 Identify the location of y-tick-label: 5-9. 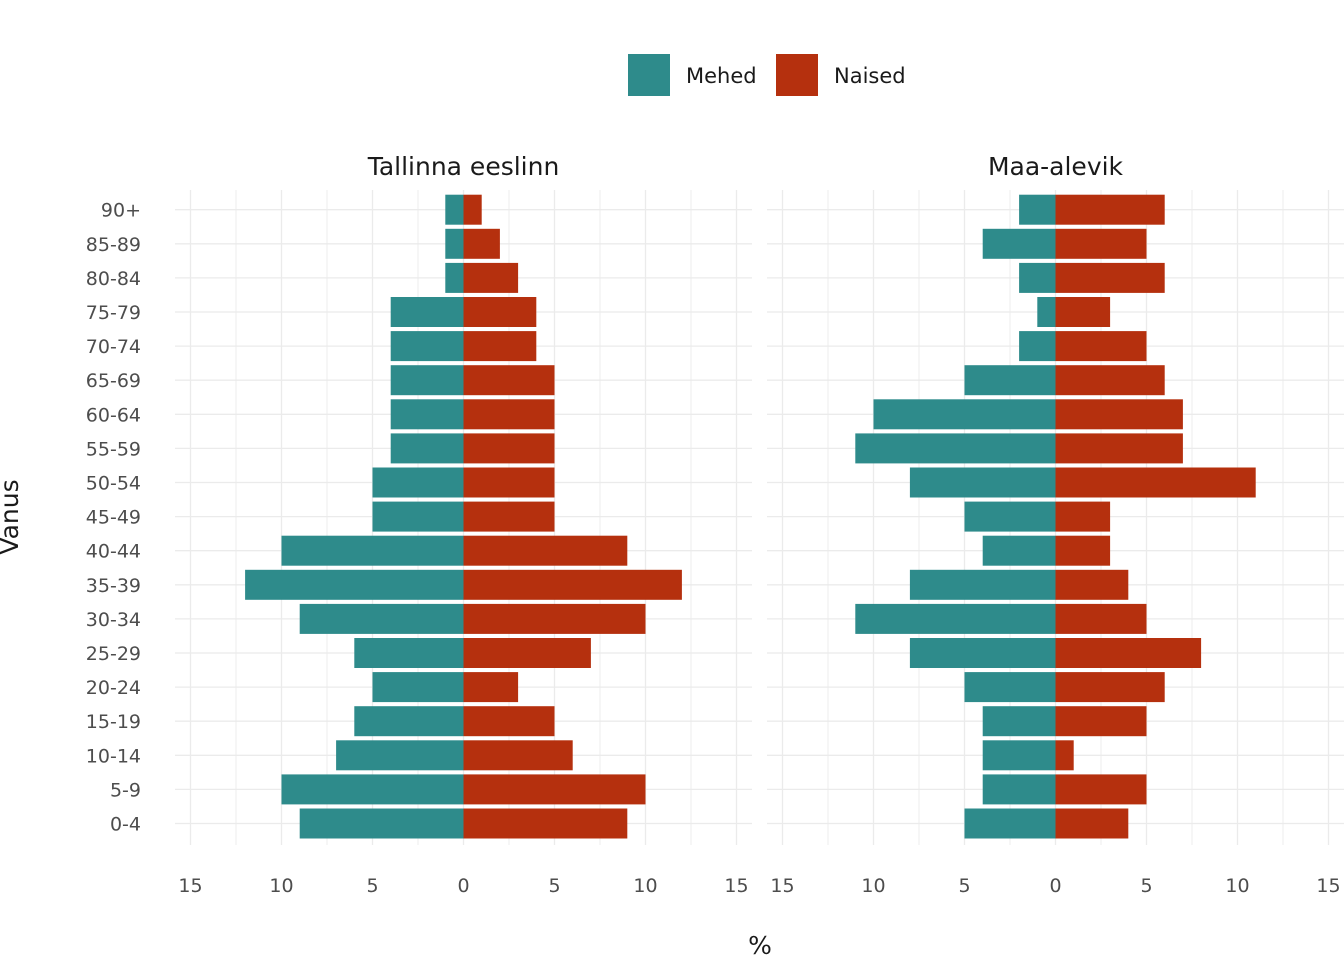
(125, 790).